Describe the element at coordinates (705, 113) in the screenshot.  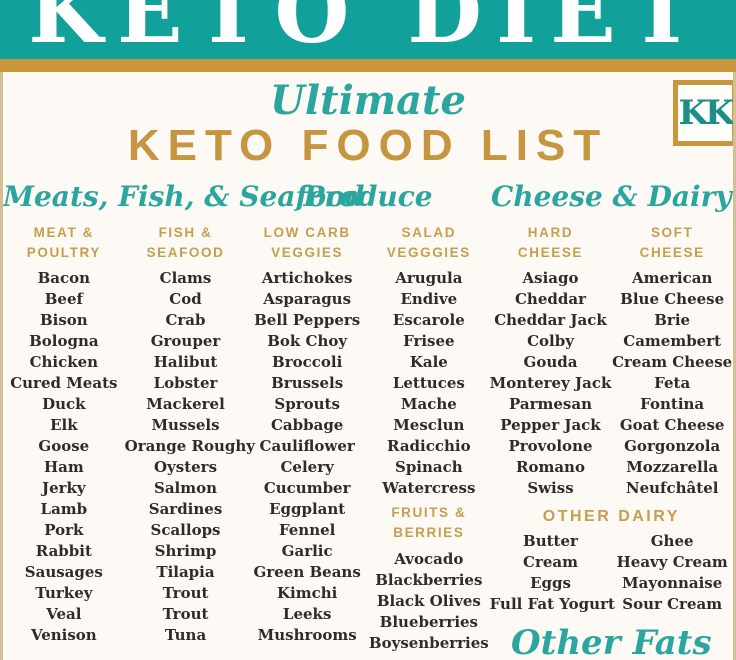
I see `kk-logo-text: KK` at that location.